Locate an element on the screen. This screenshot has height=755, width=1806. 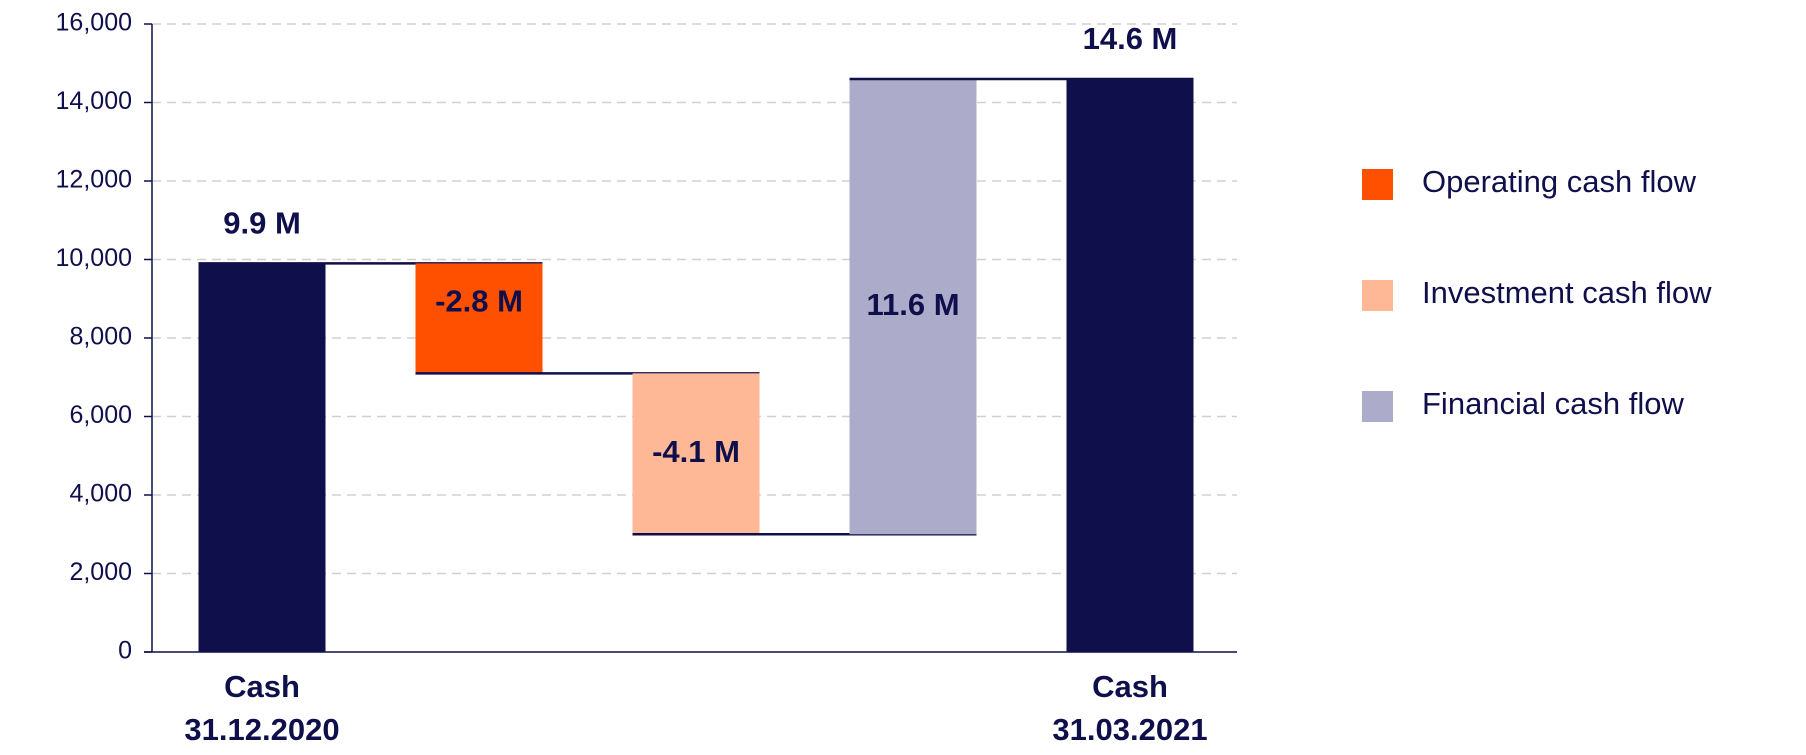
value-label: -2.8 M is located at coordinates (479, 301).